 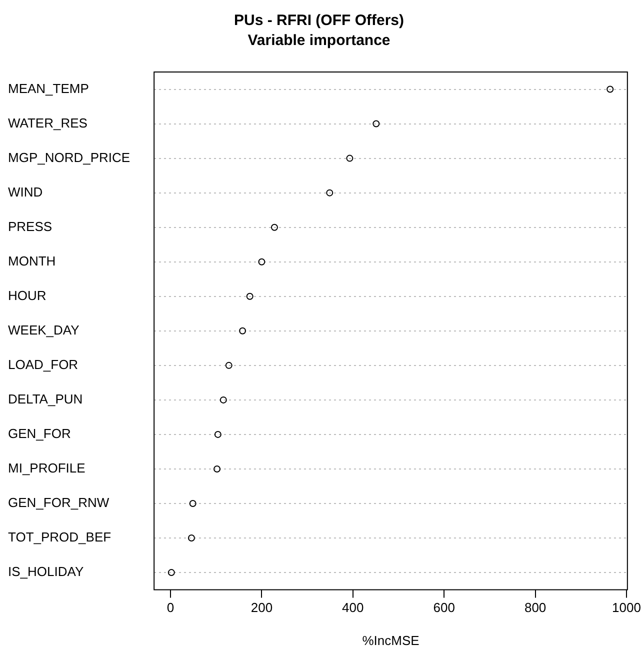 I want to click on x-tick-label: 800, so click(x=535, y=608).